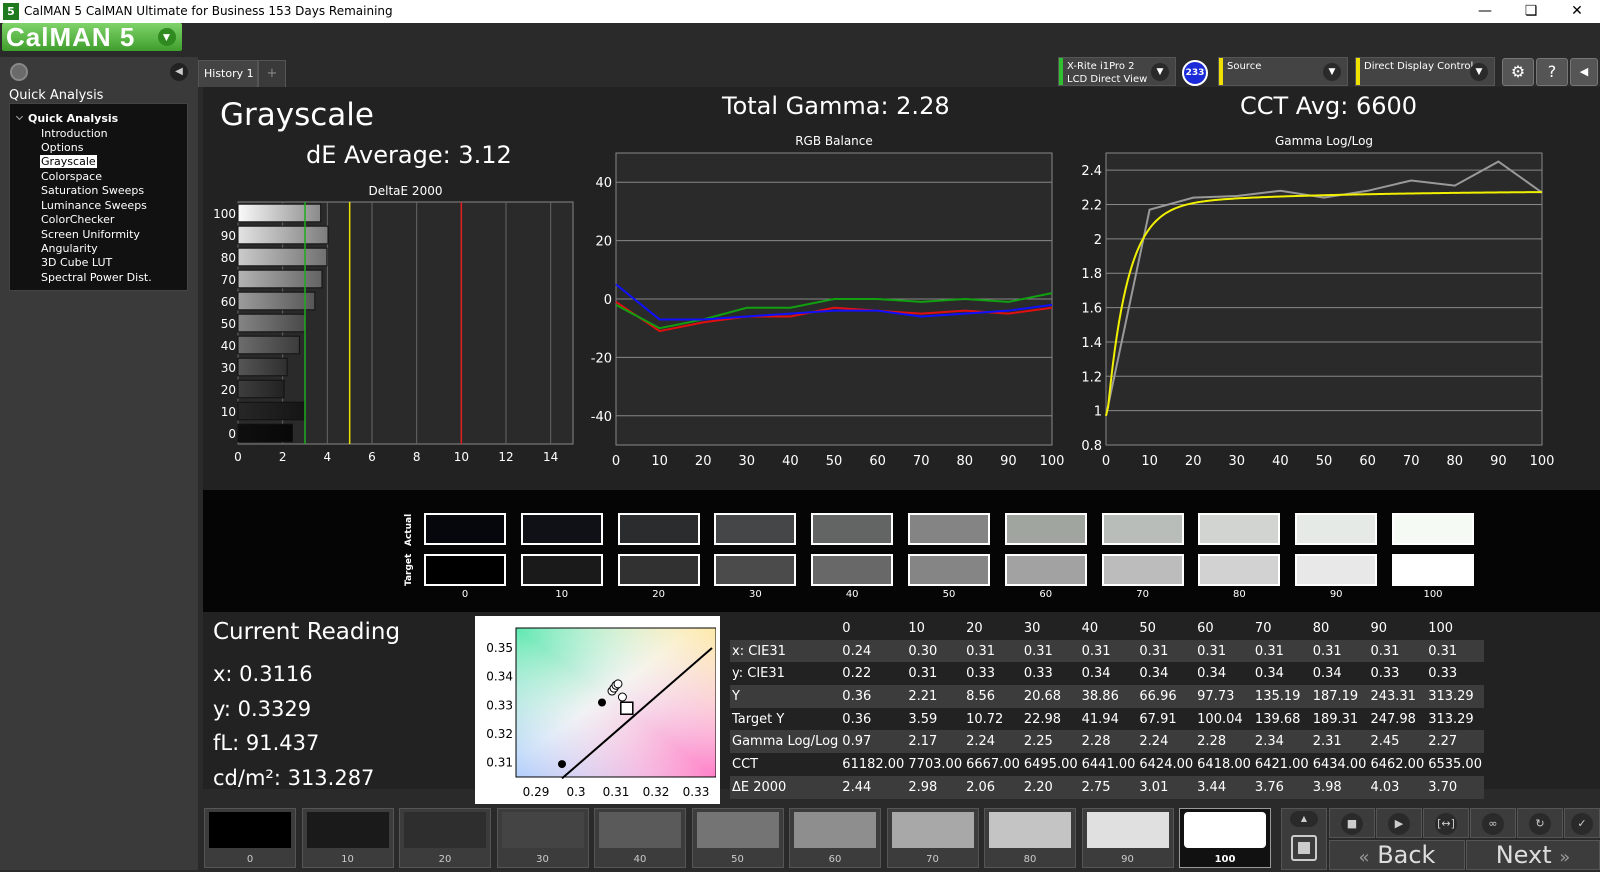 This screenshot has width=1600, height=872. I want to click on sidebar-item-screen-uniformity: Screen Uniformity, so click(90, 234).